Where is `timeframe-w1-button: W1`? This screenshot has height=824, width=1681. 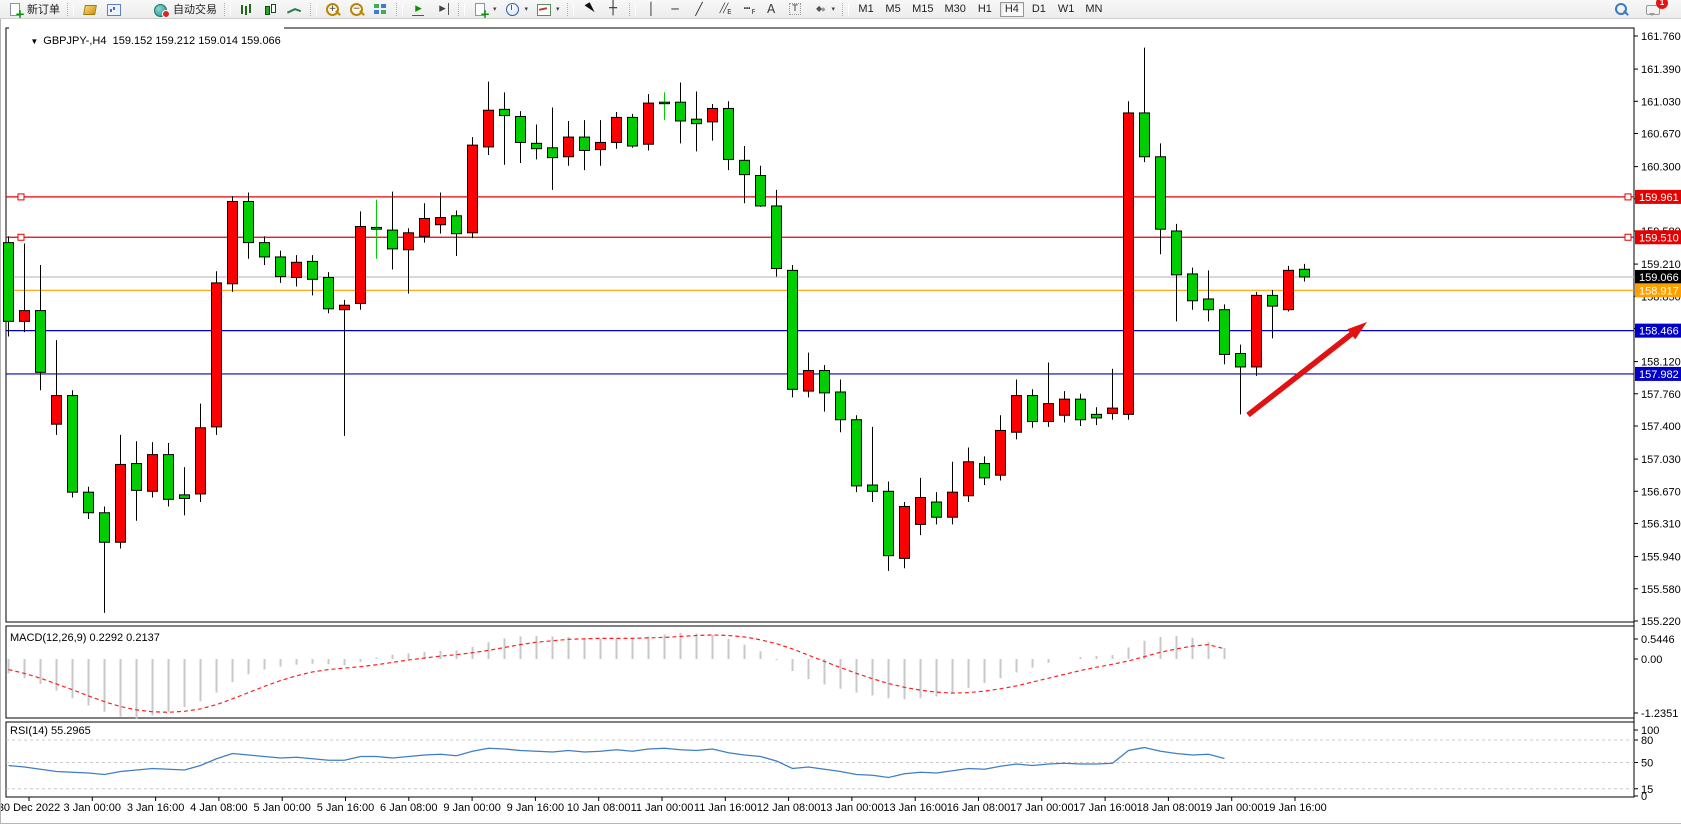
timeframe-w1-button: W1 is located at coordinates (1066, 9).